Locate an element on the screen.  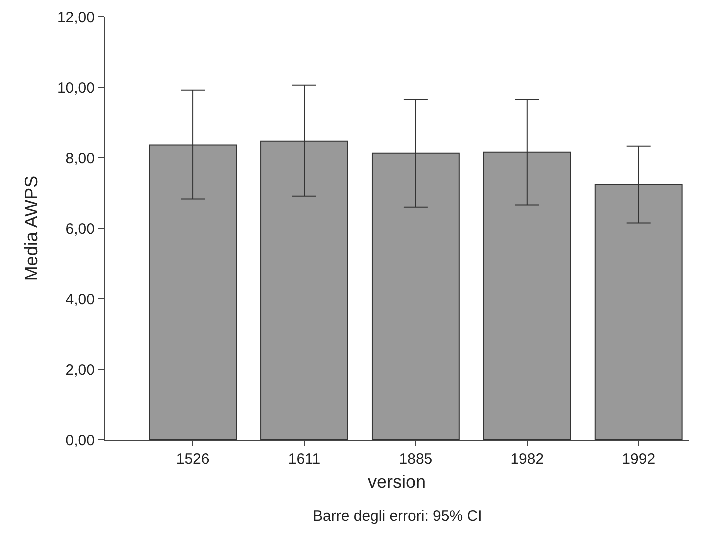
y-tick-label: 12,00 is located at coordinates (76, 17).